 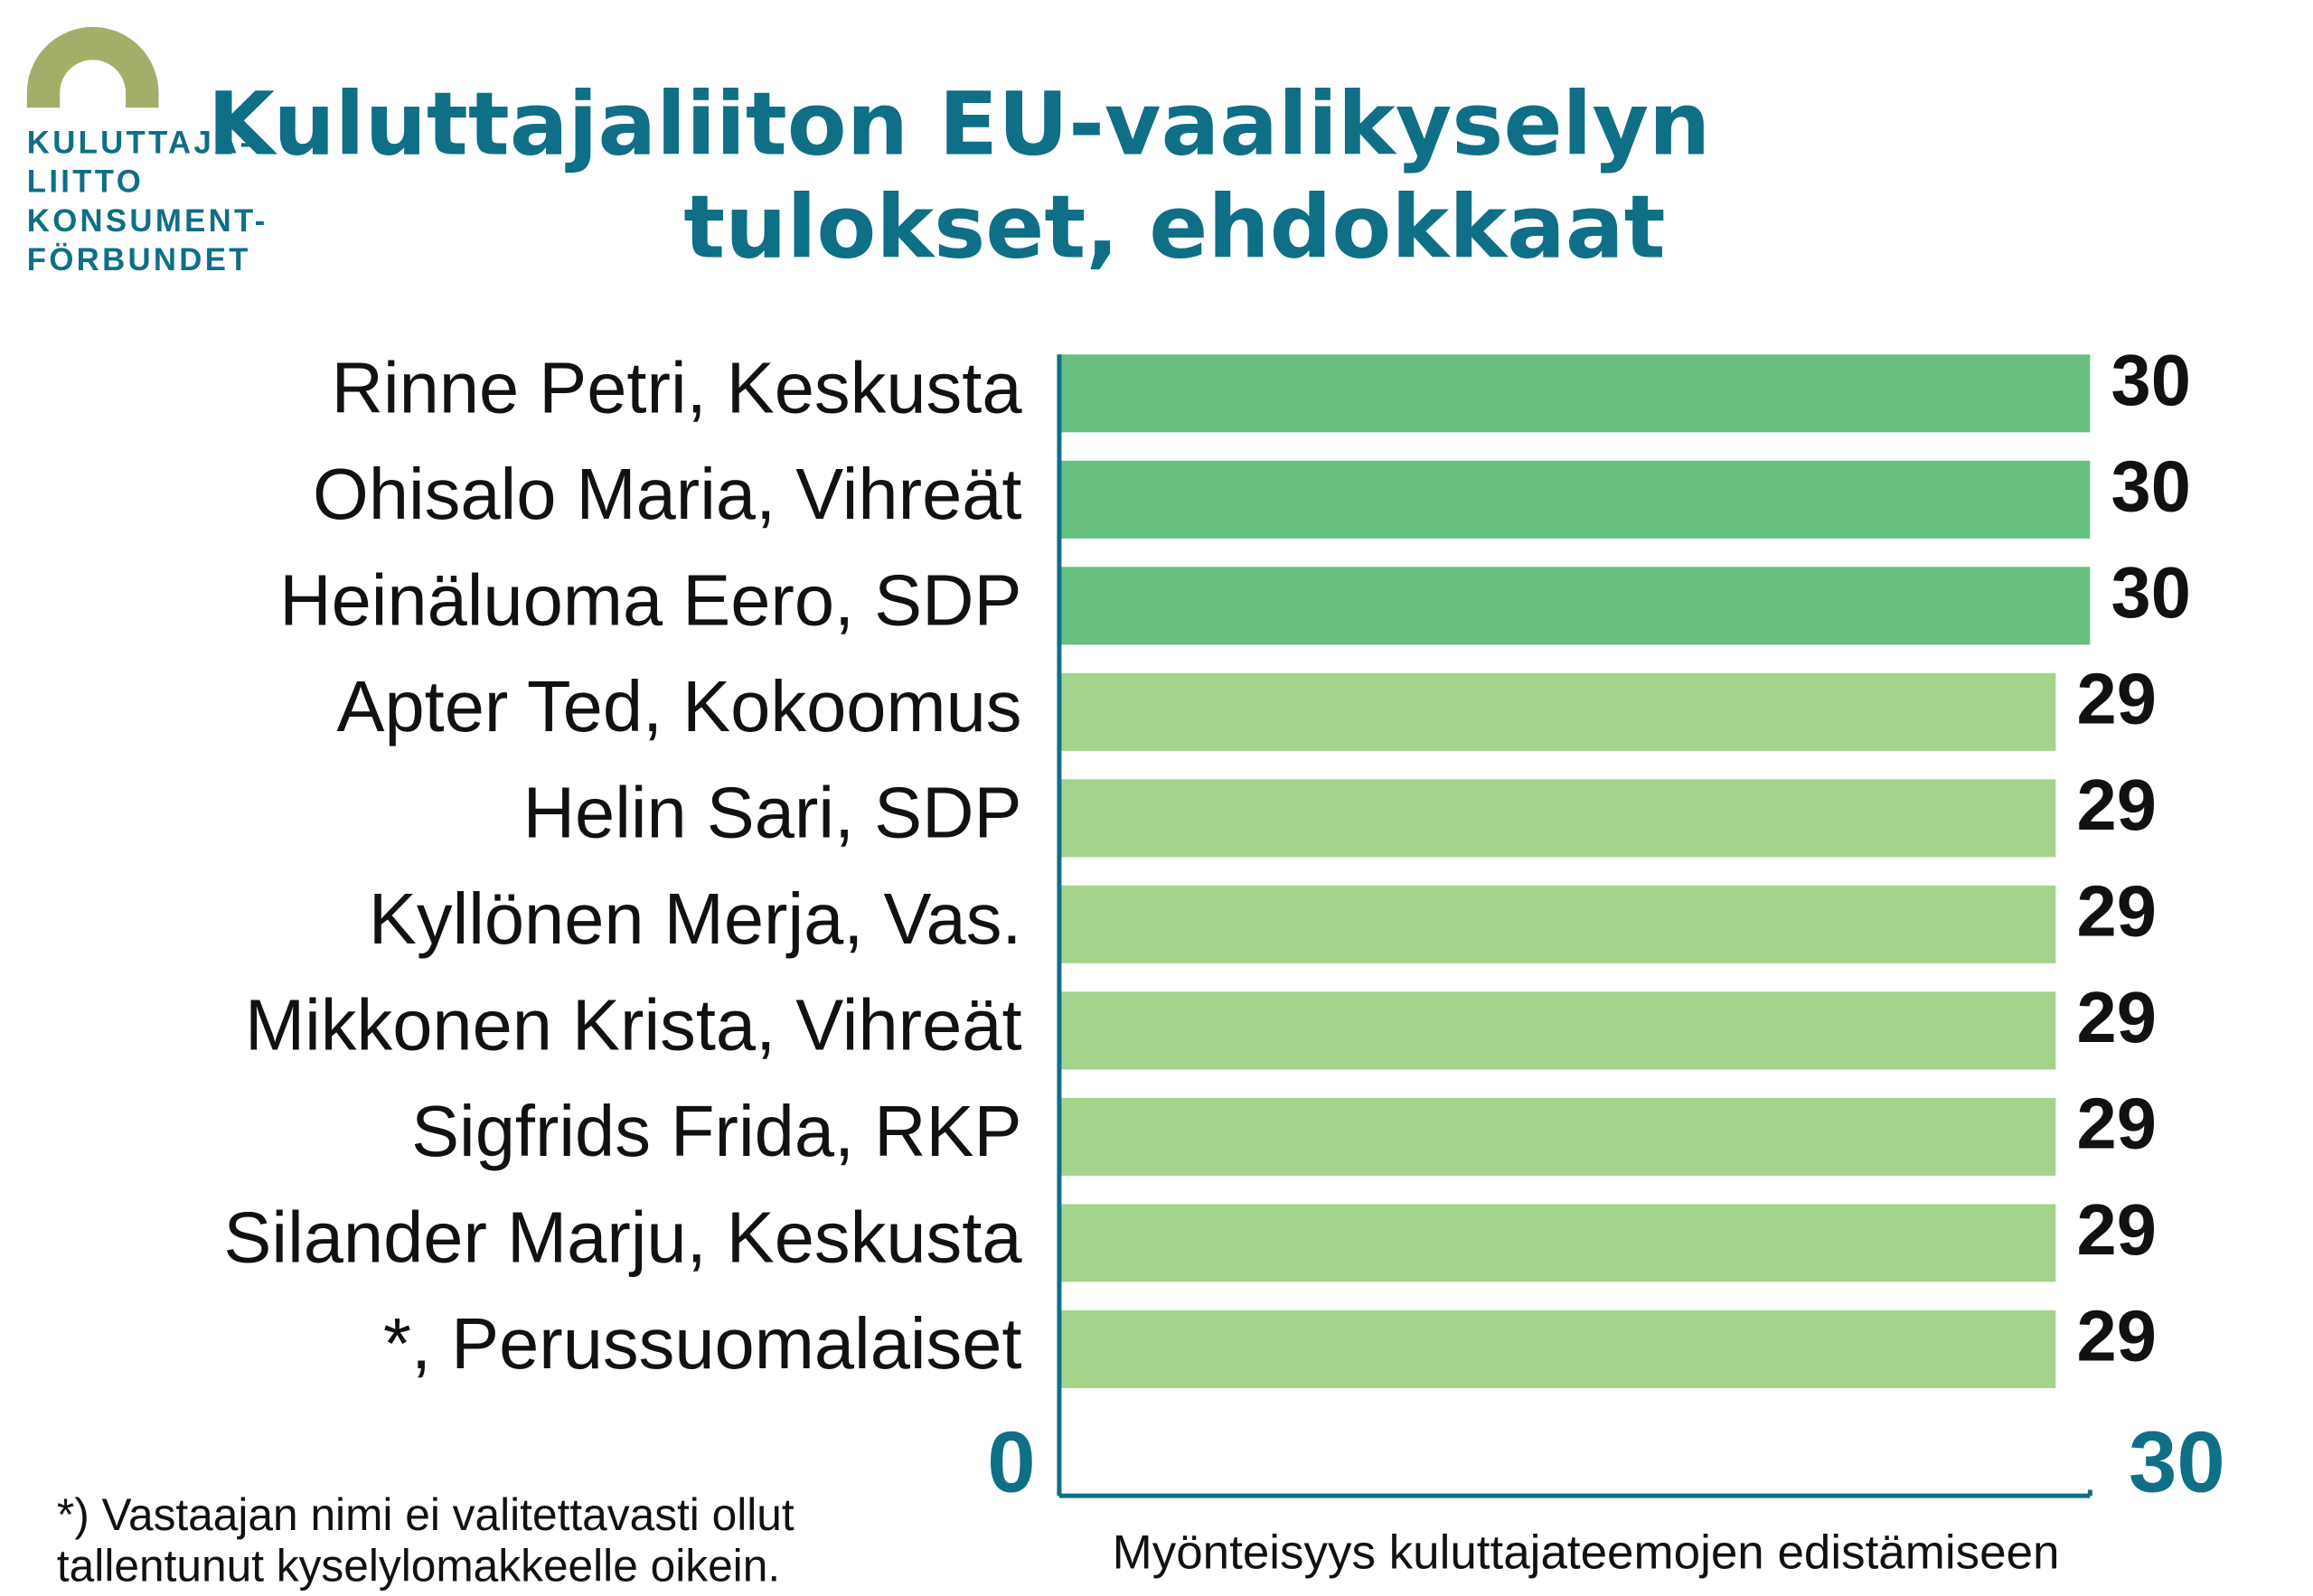 What do you see at coordinates (695, 918) in the screenshot?
I see `category-label: Kyllönen Merja, Vas.` at bounding box center [695, 918].